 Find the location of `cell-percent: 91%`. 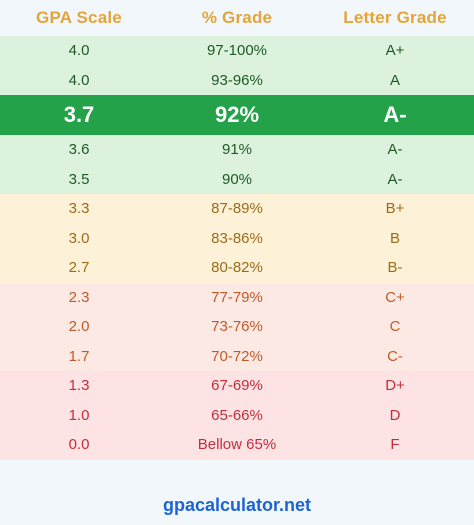

cell-percent: 91% is located at coordinates (237, 150).